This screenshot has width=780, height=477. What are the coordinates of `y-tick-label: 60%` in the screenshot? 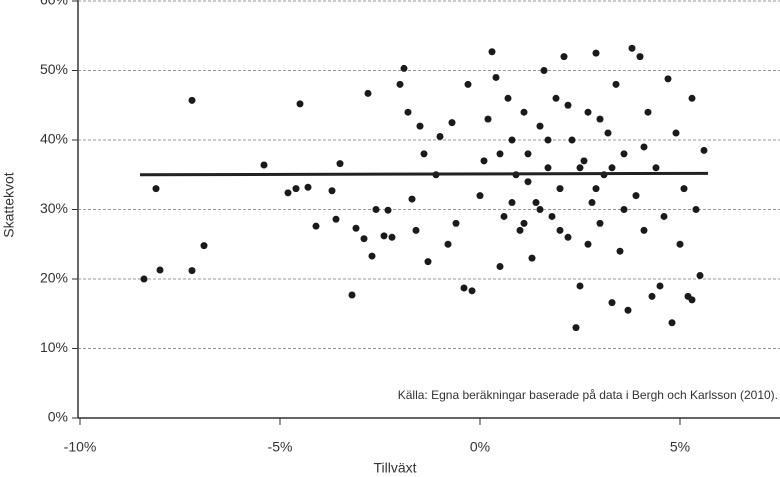 It's located at (54, 4).